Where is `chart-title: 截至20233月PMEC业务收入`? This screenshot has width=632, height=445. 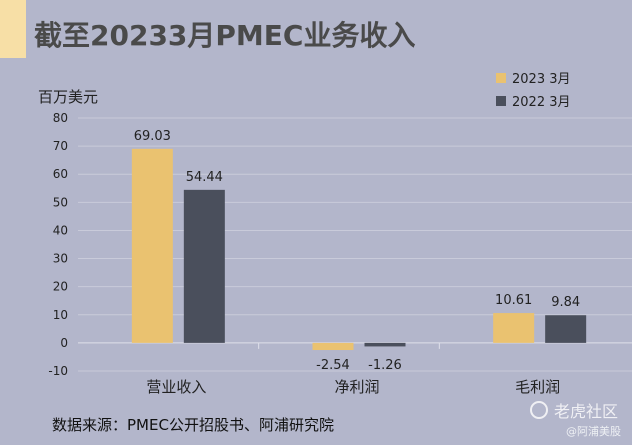 chart-title: 截至20233月PMEC业务收入 is located at coordinates (225, 35).